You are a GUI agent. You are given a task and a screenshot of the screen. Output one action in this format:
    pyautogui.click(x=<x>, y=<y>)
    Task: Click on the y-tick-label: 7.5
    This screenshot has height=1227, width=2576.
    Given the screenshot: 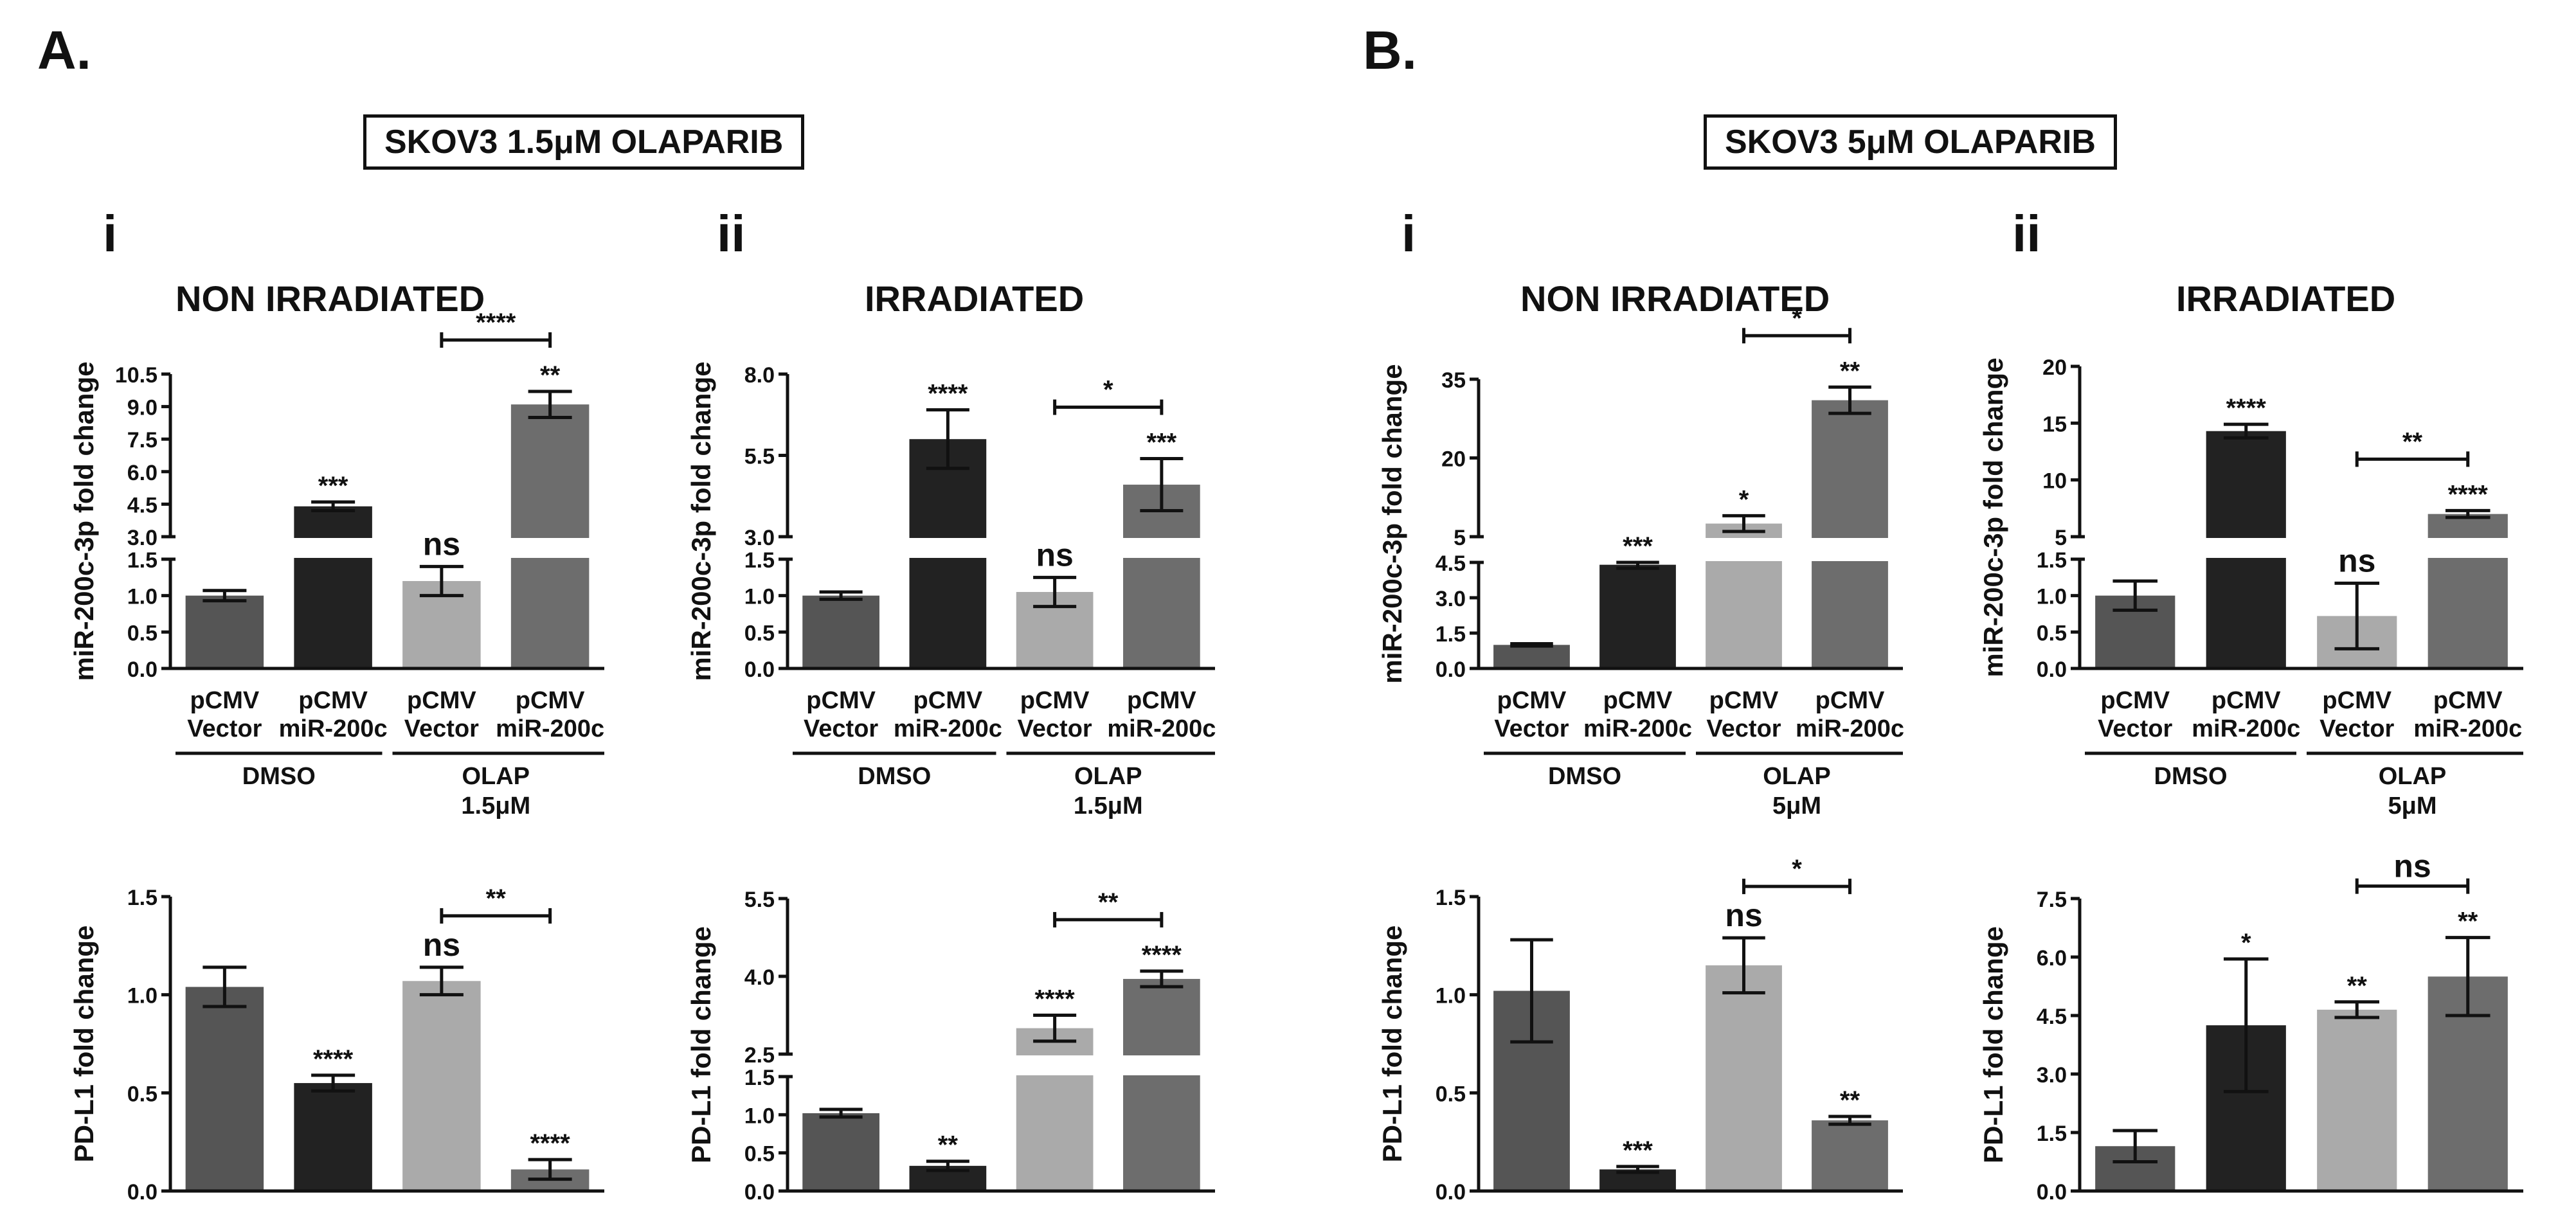 What is the action you would take?
    pyautogui.click(x=142, y=440)
    